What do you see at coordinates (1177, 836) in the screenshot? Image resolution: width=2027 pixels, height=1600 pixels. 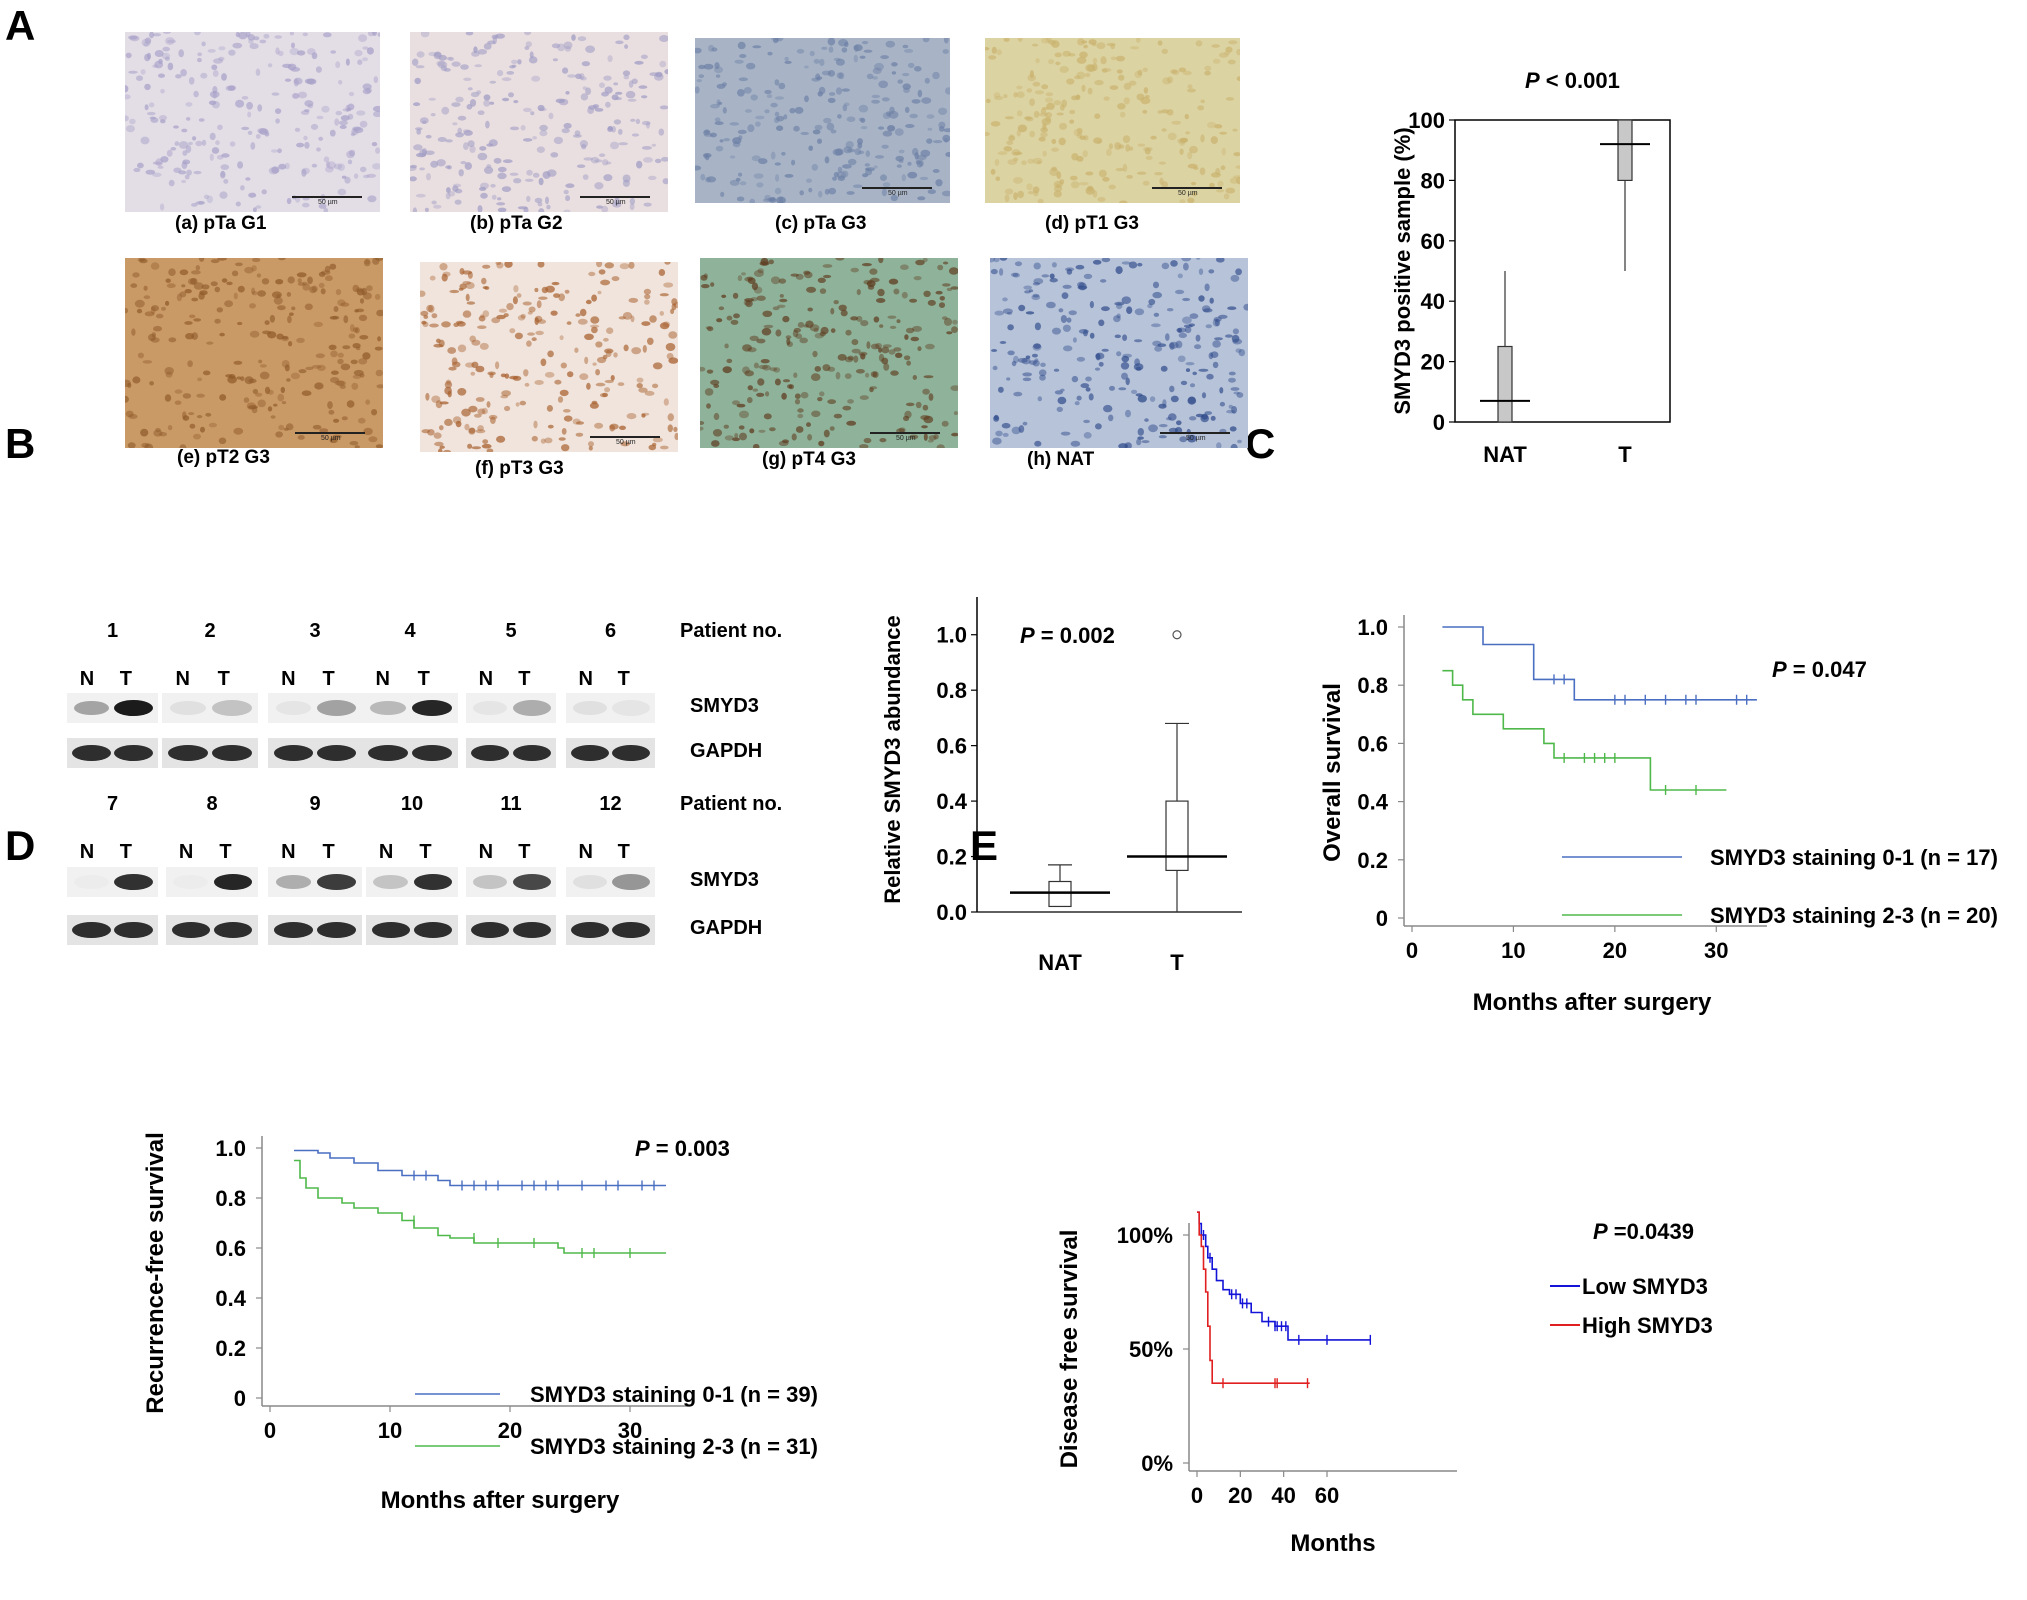 I see `box-iqr` at bounding box center [1177, 836].